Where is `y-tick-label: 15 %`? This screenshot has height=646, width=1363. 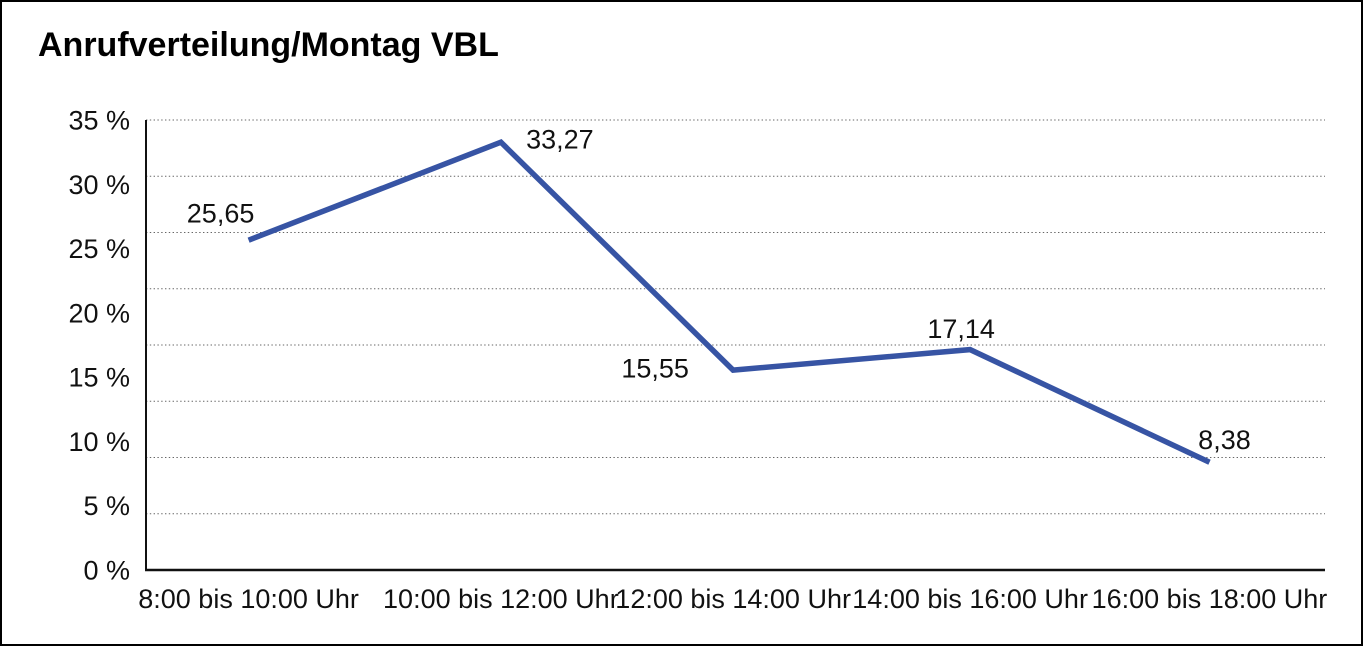 y-tick-label: 15 % is located at coordinates (99, 378).